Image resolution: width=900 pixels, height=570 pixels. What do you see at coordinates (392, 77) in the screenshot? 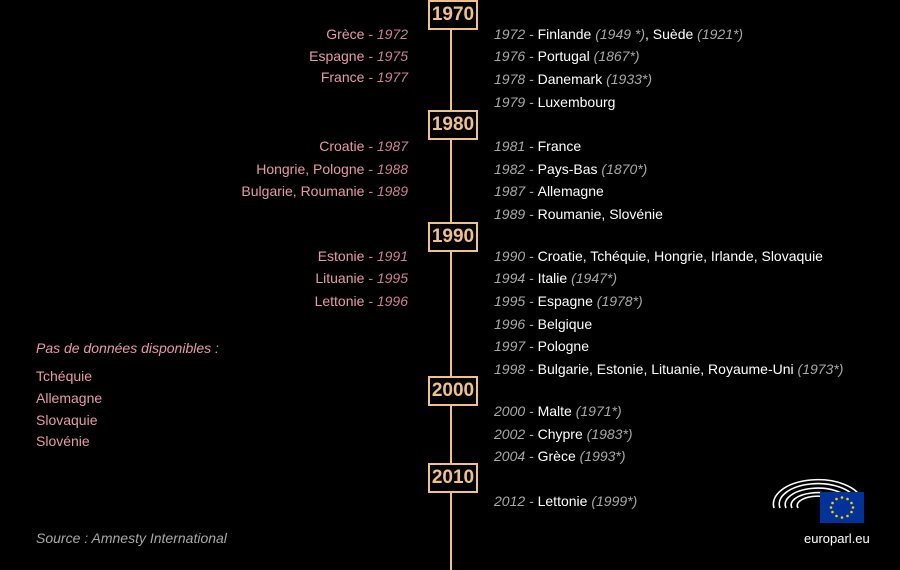
I see `left-event-year: 1977` at bounding box center [392, 77].